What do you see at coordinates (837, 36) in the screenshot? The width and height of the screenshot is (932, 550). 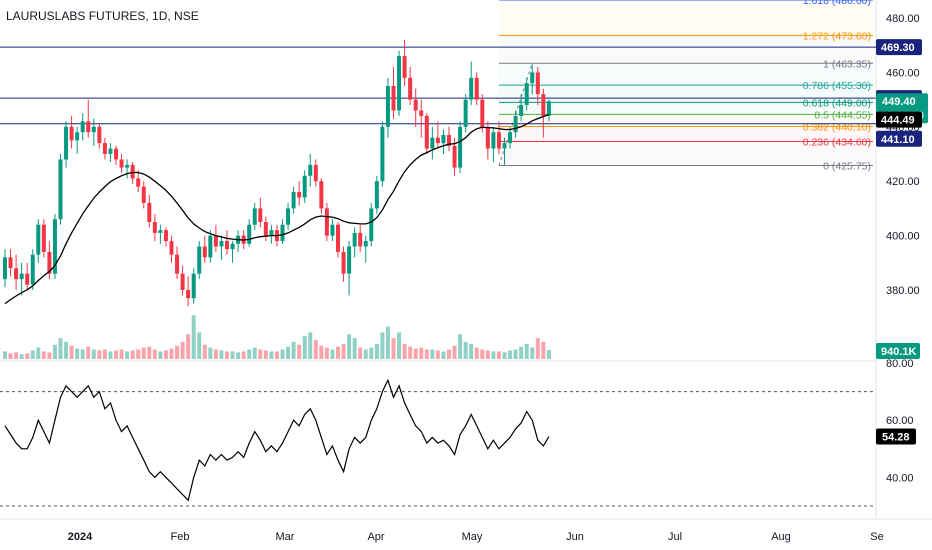 I see `fib-level-label: 1.272 (473.60)` at bounding box center [837, 36].